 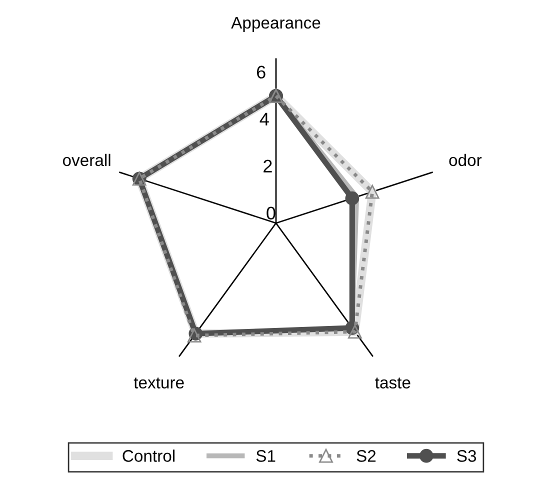 What do you see at coordinates (271, 213) in the screenshot?
I see `y-tick-label: 0` at bounding box center [271, 213].